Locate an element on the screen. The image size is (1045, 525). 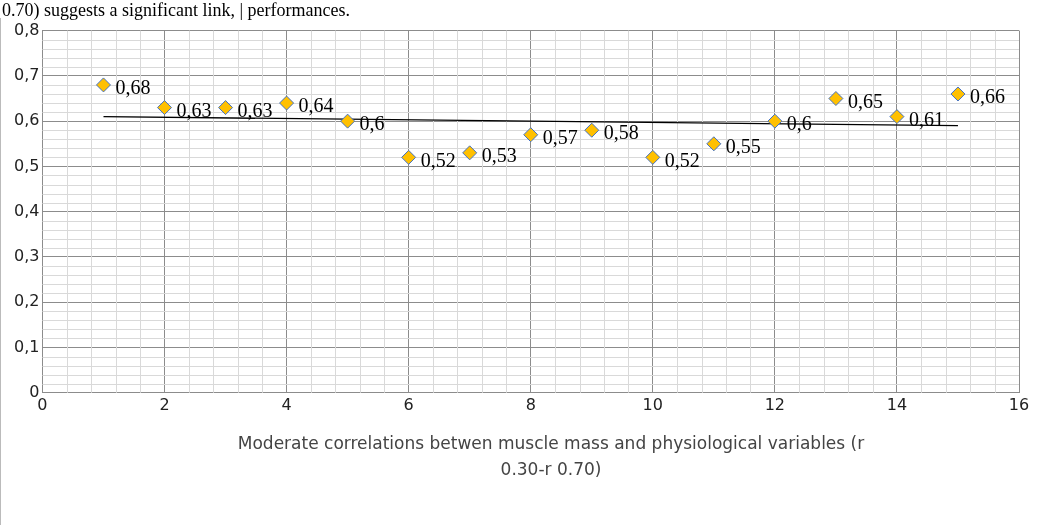
text: 0.70) suggests a significant link, | performances. is located at coordinates (176, 10).